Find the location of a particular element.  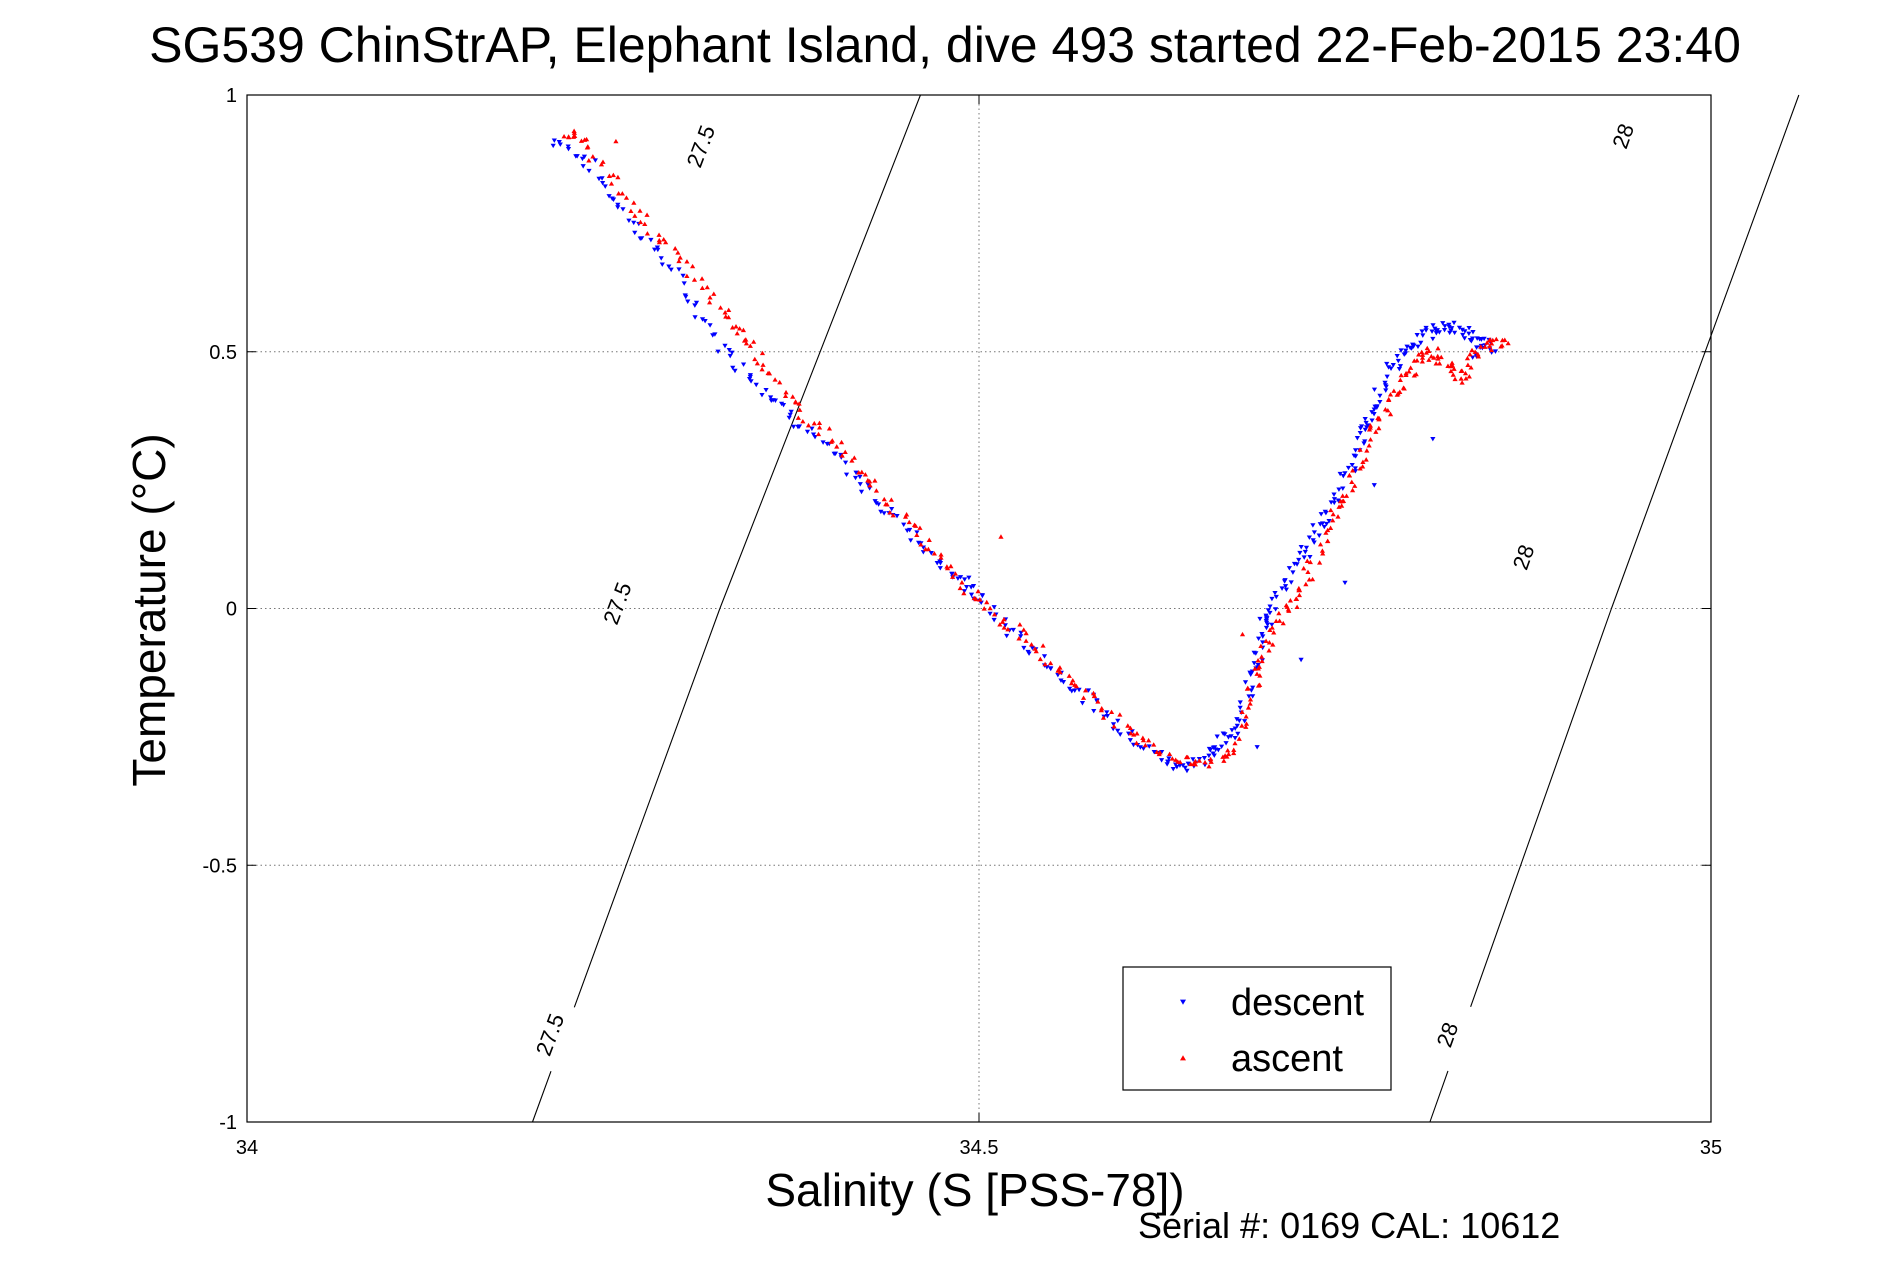

legend-label-ascent: ascent is located at coordinates (1287, 1059).